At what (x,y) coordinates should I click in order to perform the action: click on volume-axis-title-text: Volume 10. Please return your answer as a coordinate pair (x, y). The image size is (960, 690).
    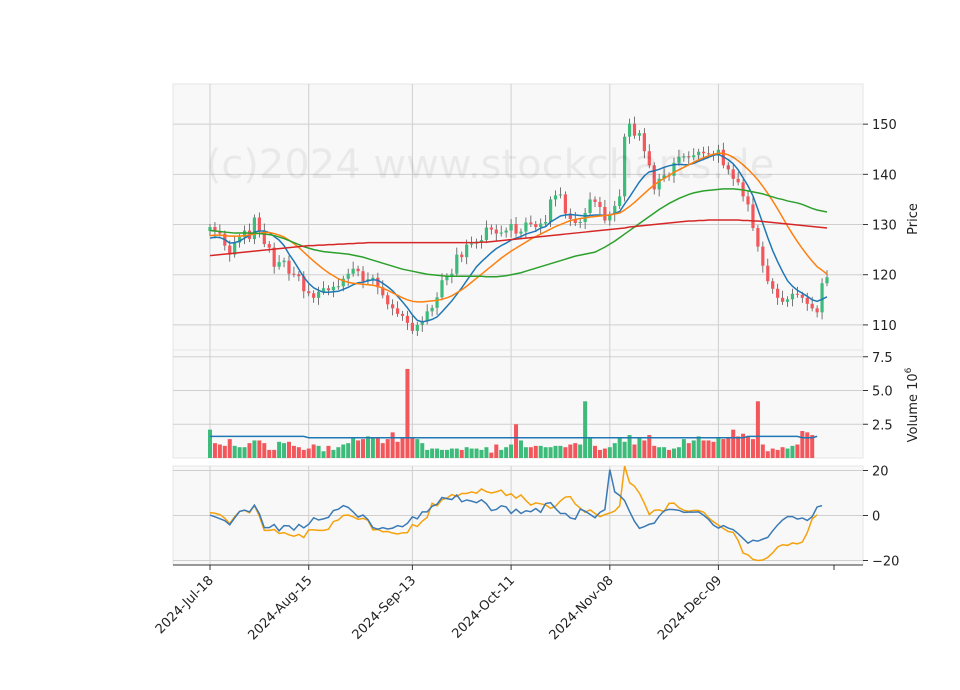
    Looking at the image, I should click on (913, 407).